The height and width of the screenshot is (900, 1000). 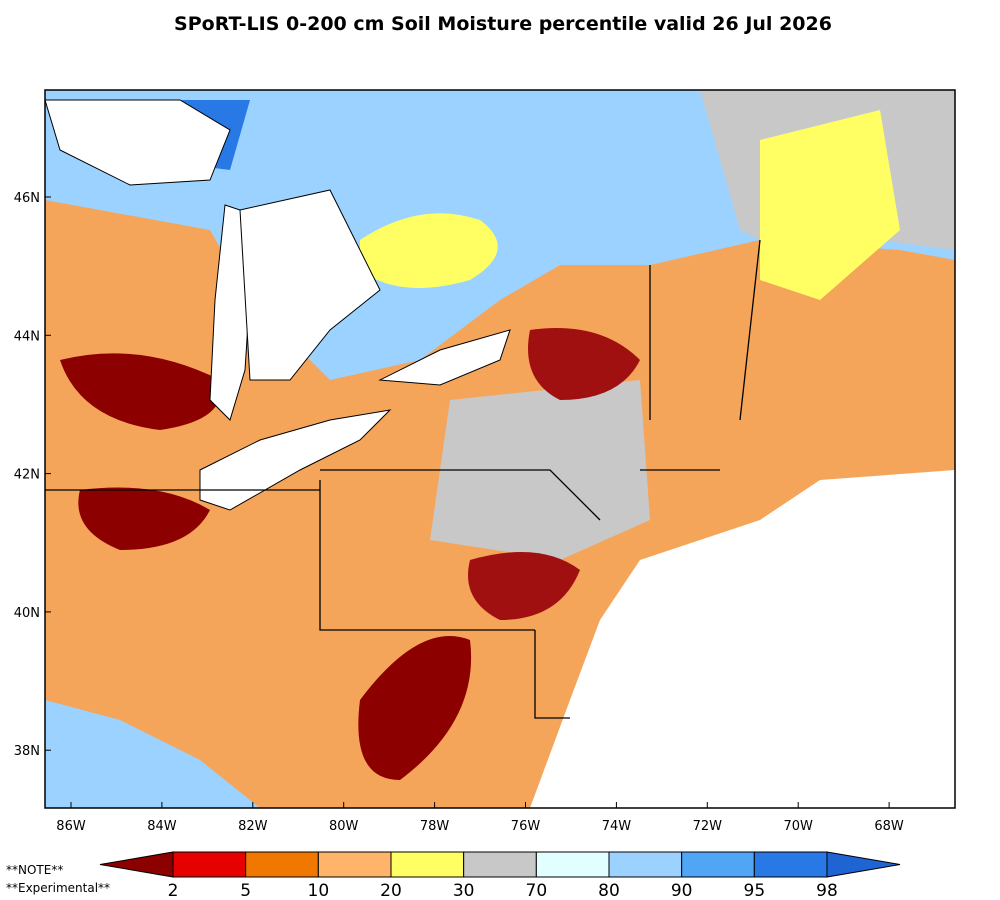 What do you see at coordinates (138, 142) in the screenshot?
I see `lake-superior` at bounding box center [138, 142].